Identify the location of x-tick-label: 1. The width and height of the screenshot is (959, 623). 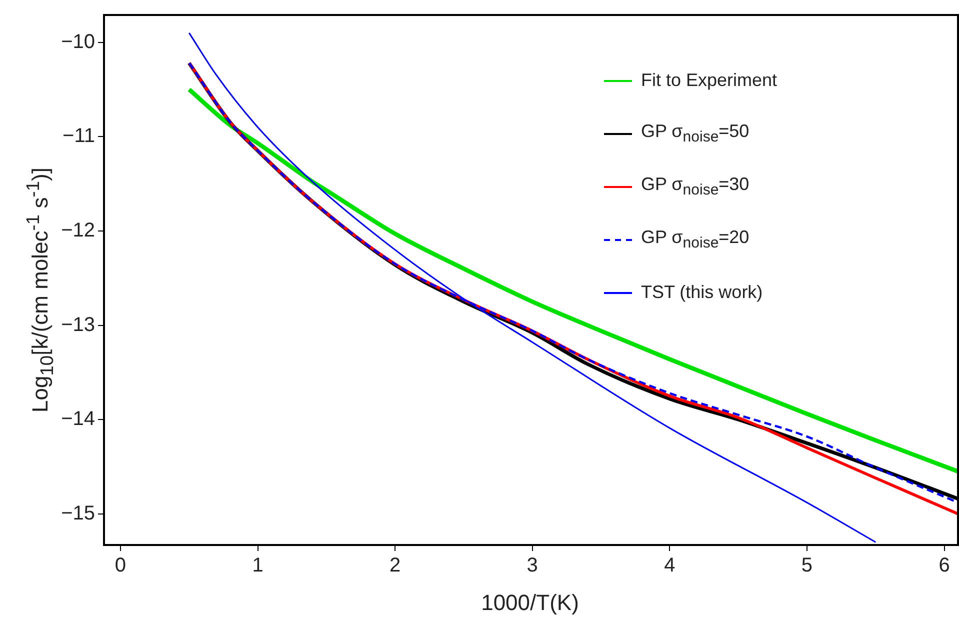
(258, 565).